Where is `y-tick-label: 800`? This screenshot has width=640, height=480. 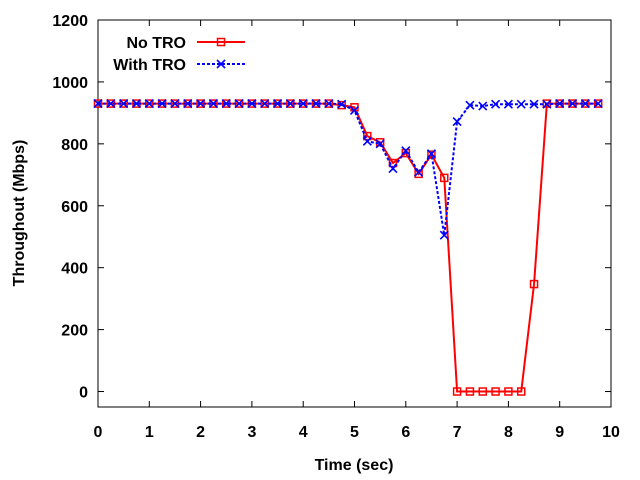 y-tick-label: 800 is located at coordinates (74, 145).